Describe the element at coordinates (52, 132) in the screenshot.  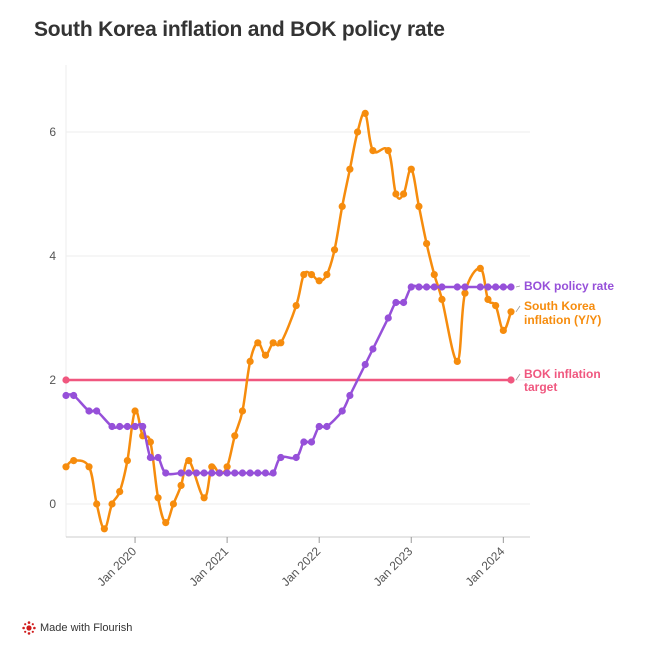
I see `y-tick-label: 6` at that location.